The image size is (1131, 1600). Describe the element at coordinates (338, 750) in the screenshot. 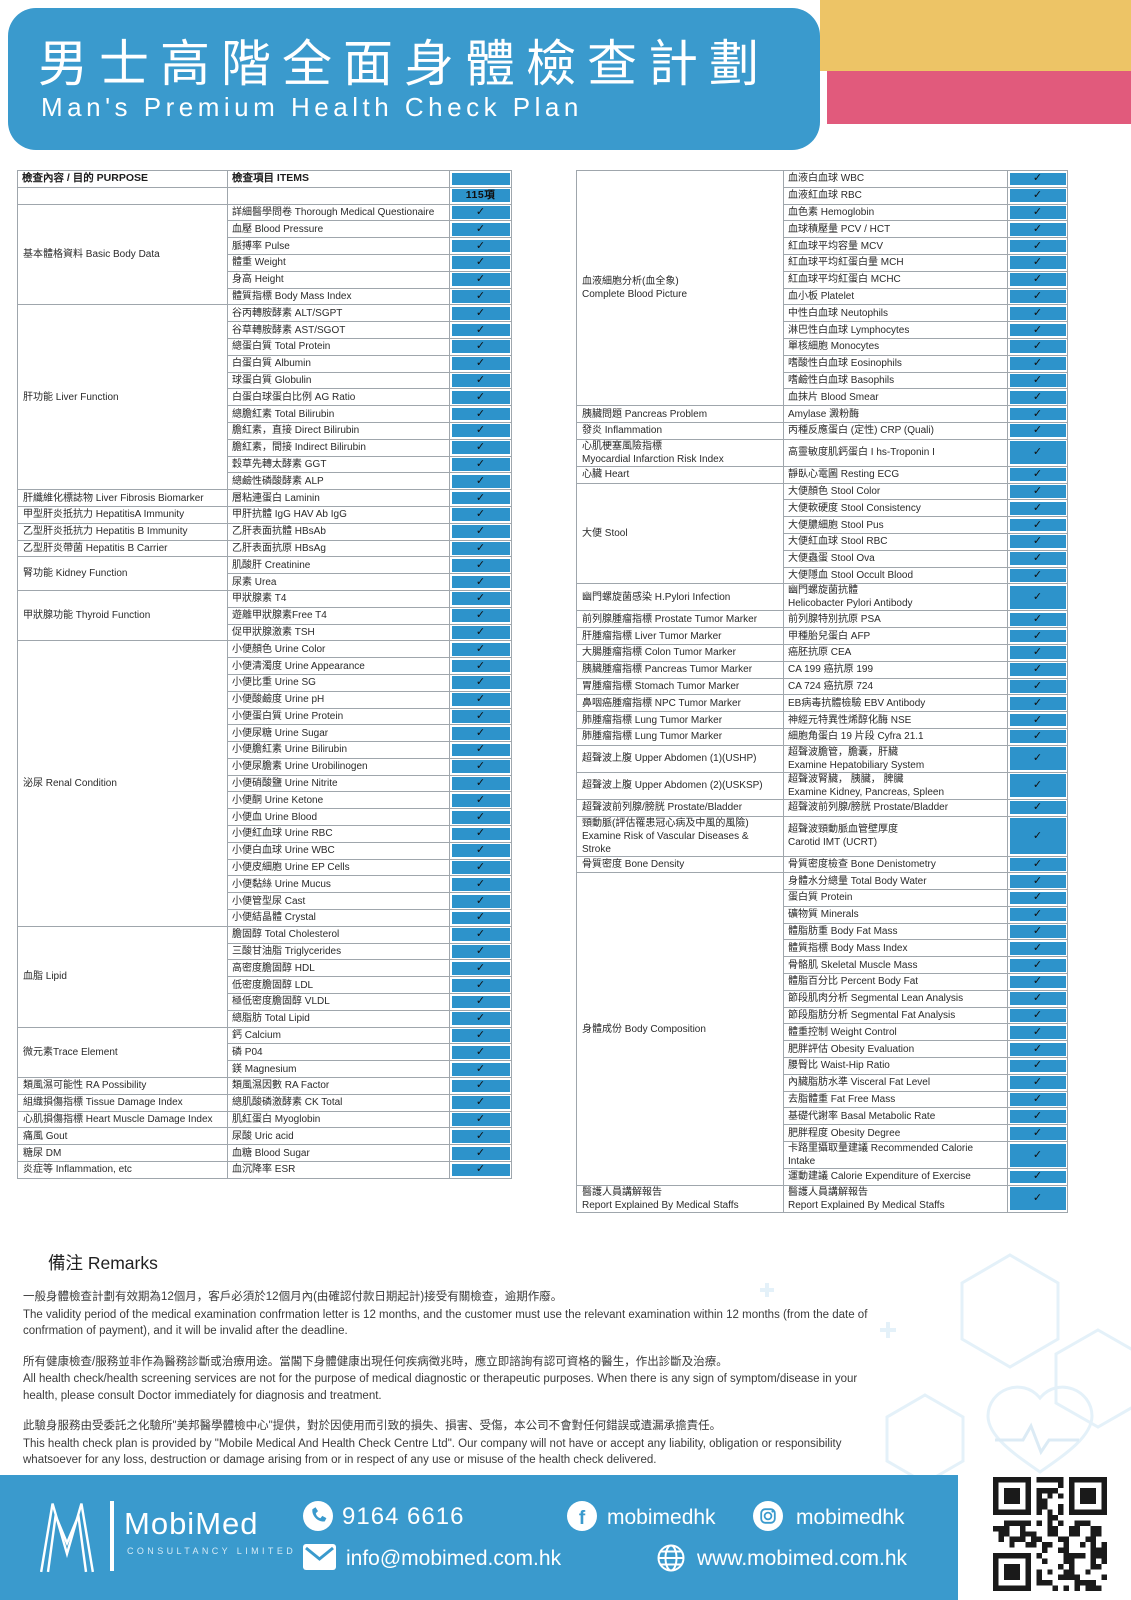

I see `item-cell: 小便膽紅素 Urine Bilirubin` at that location.